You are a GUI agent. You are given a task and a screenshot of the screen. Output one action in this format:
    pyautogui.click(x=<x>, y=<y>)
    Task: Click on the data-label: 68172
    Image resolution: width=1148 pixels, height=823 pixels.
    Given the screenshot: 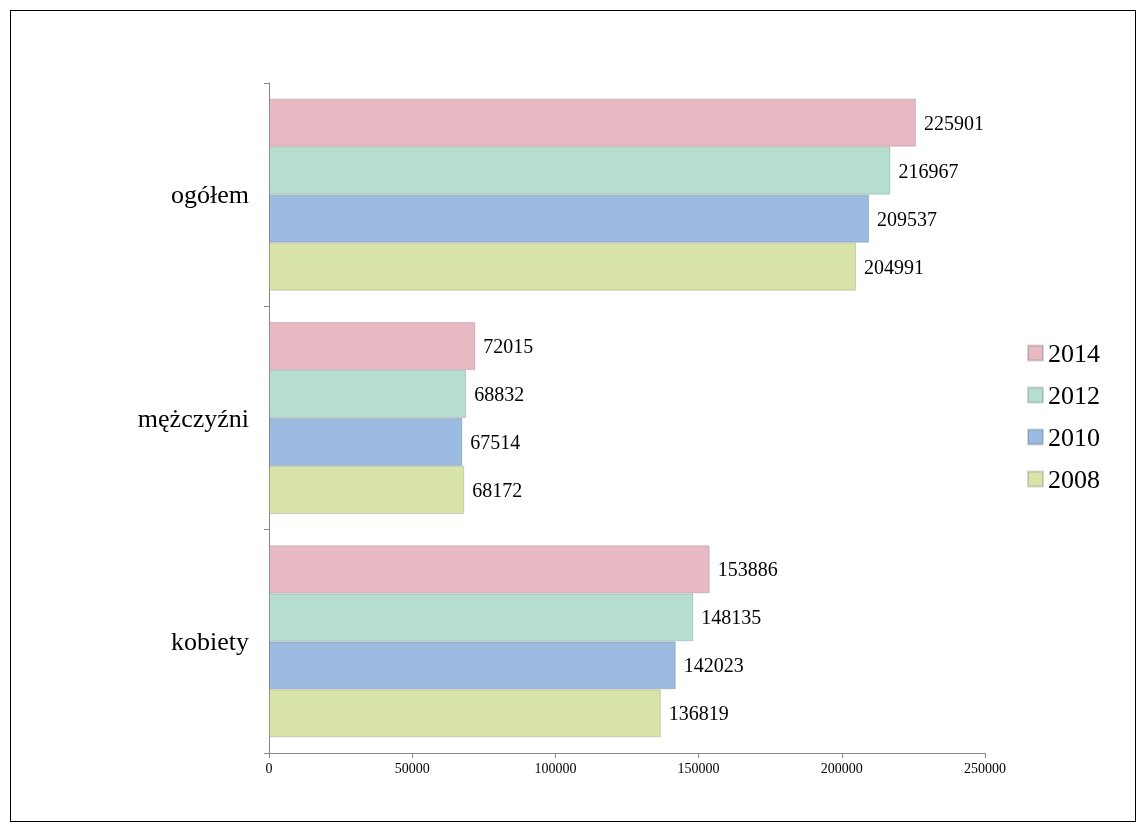 What is the action you would take?
    pyautogui.click(x=497, y=490)
    